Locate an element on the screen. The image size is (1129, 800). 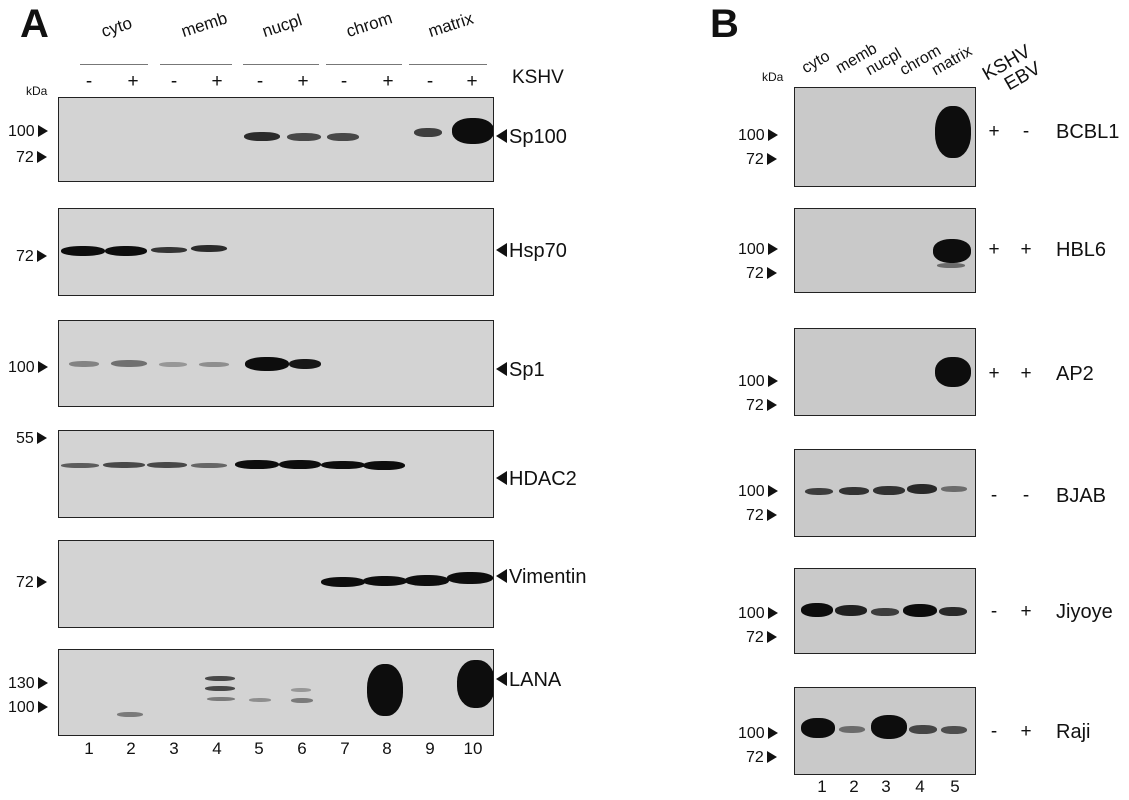
panel-b-letter: B is located at coordinates (724, 24).